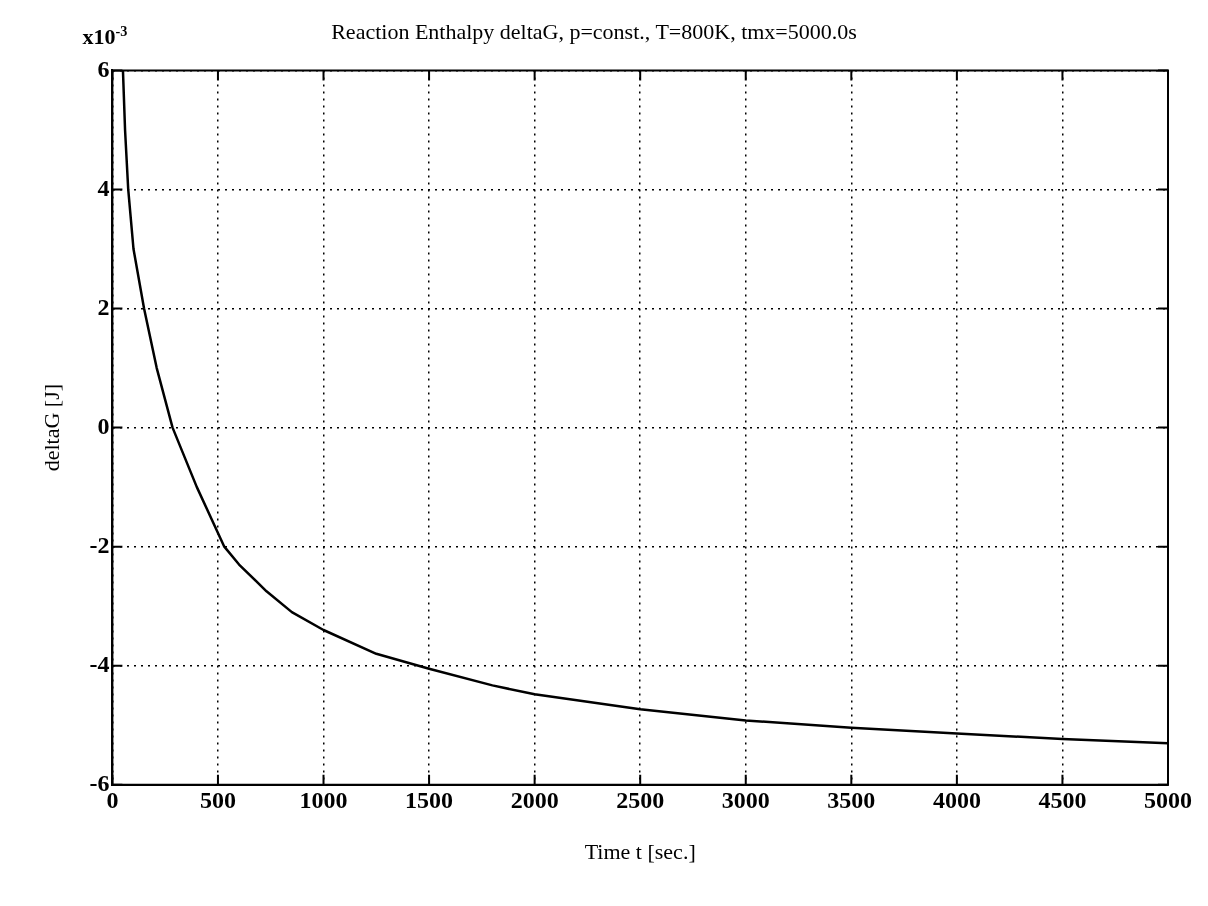 The height and width of the screenshot is (906, 1208). I want to click on y-tick-label: 4, so click(103, 187).